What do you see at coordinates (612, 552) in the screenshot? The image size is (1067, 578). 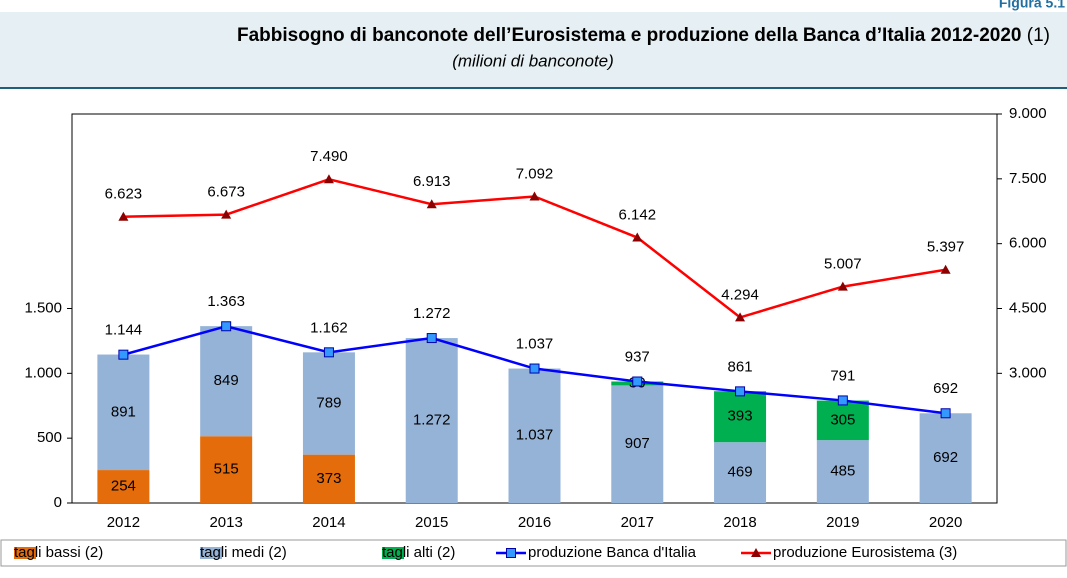 I see `legend-label: produzione Banca d'Italia` at bounding box center [612, 552].